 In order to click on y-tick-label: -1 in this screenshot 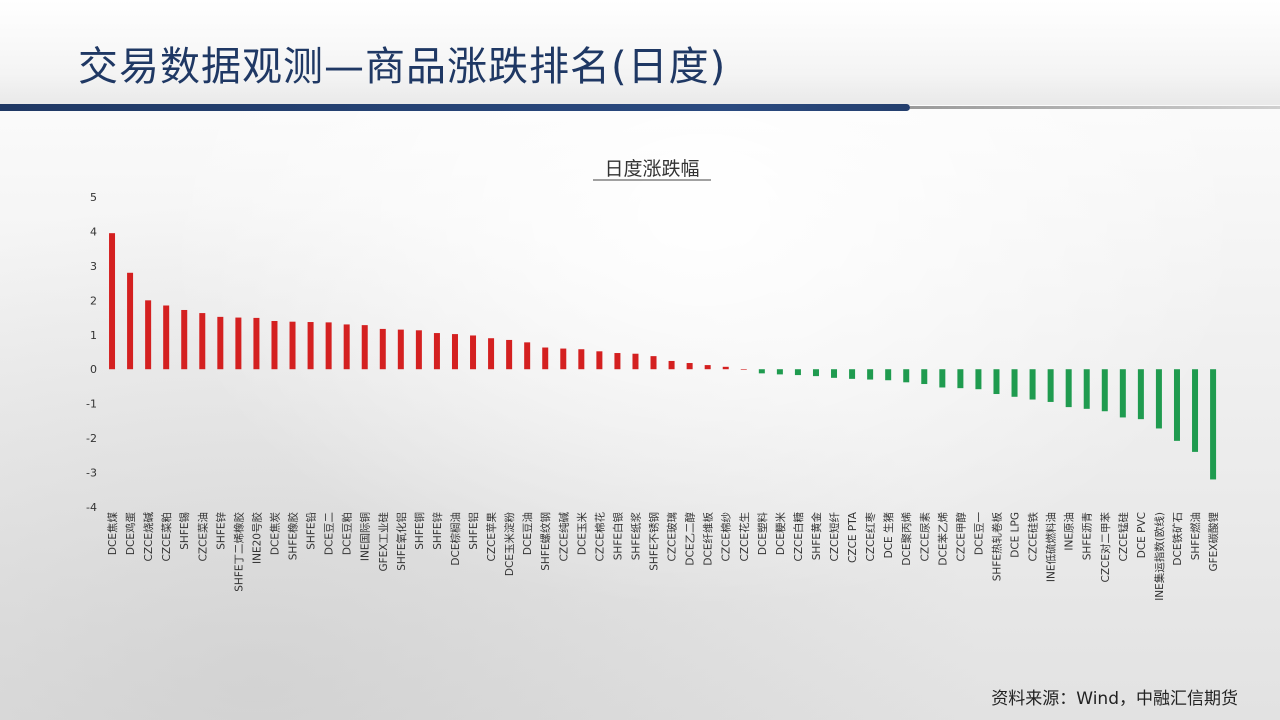, I will do `click(91, 404)`.